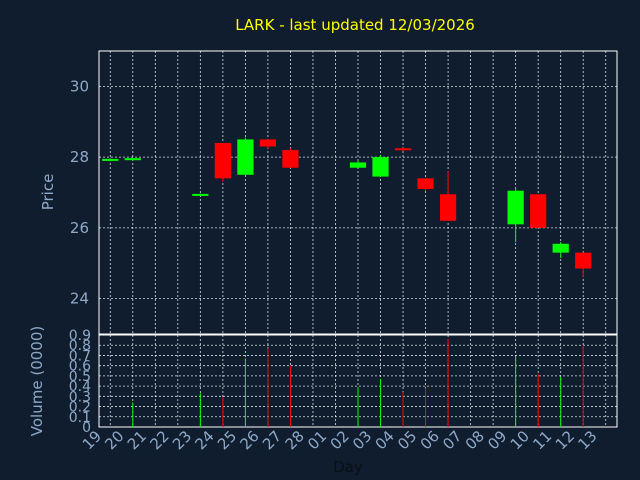  Describe the element at coordinates (48, 192) in the screenshot. I see `price-axis-label: Price` at that location.